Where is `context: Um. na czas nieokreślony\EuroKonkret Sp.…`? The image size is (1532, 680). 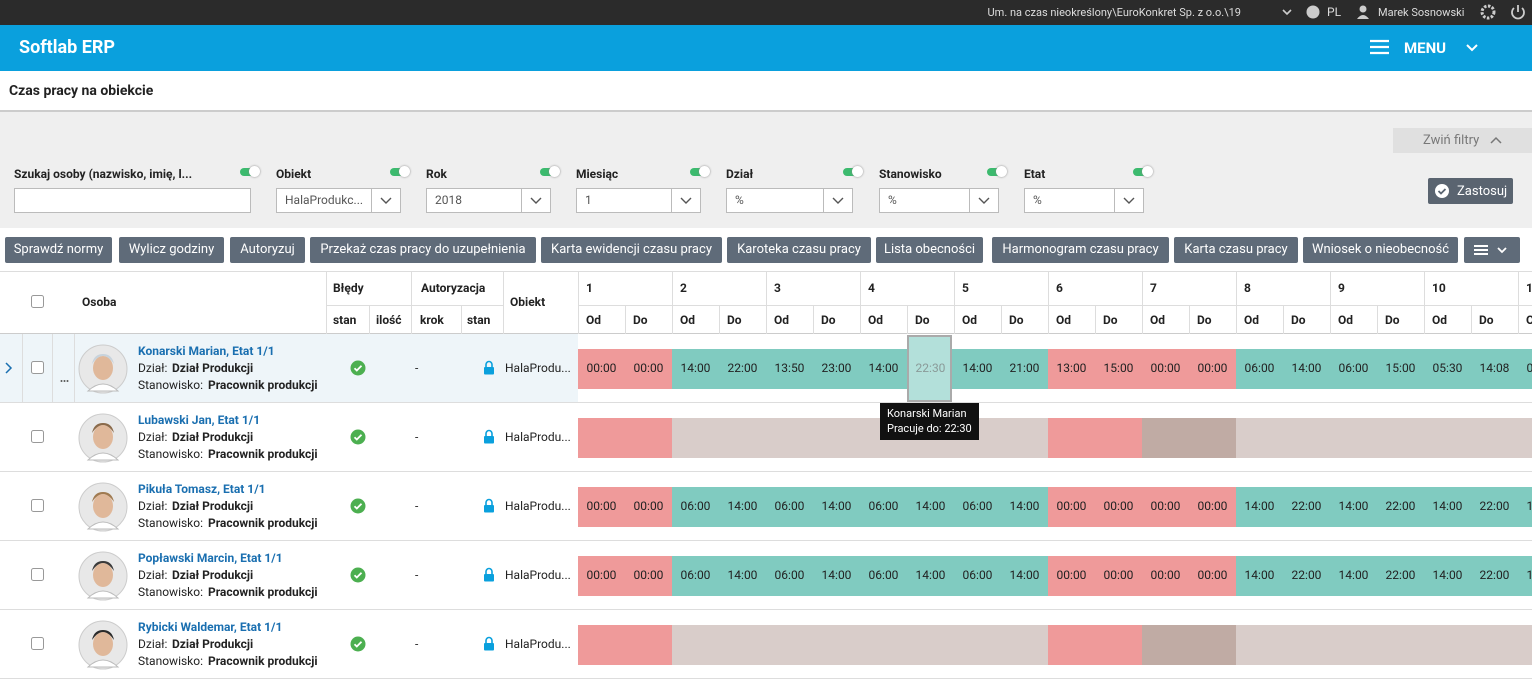 context: Um. na czas nieokreślony\EuroKonkret Sp.… is located at coordinates (1114, 12).